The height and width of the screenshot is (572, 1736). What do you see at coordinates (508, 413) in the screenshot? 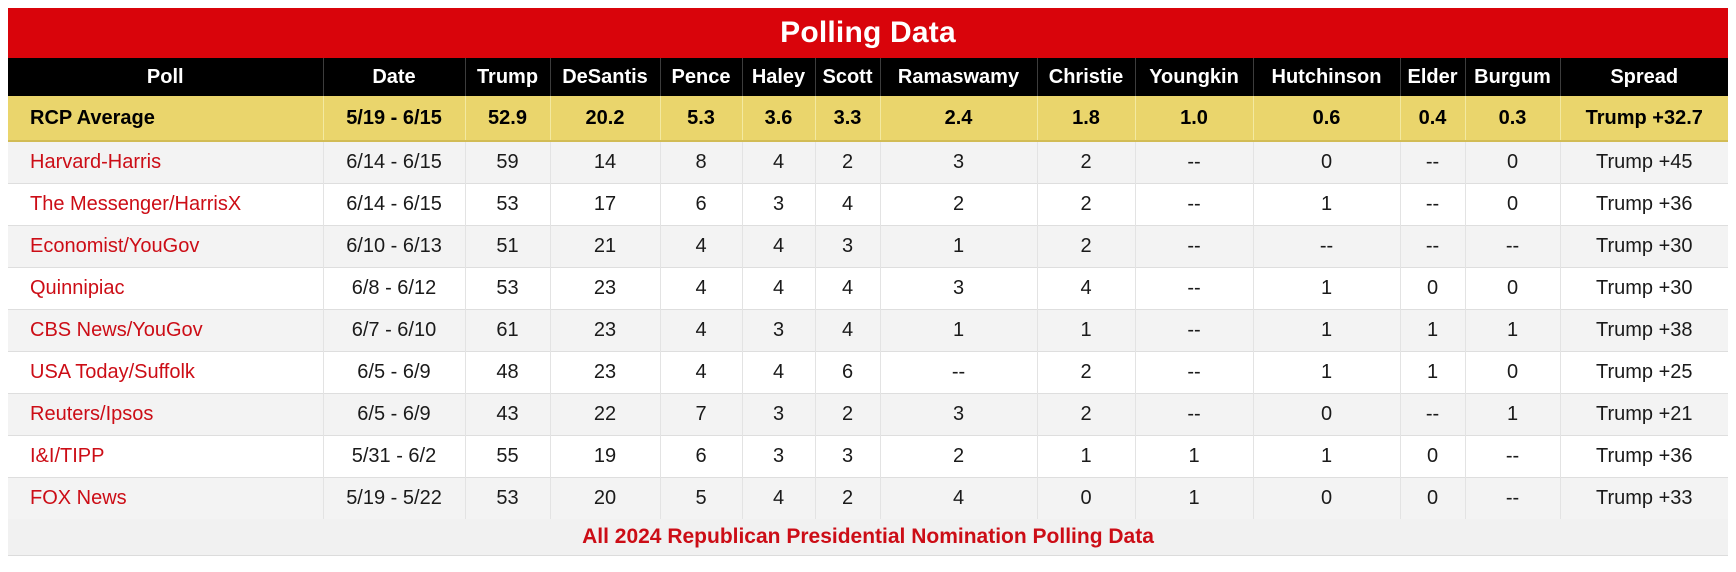
I see `value-trump: 43` at bounding box center [508, 413].